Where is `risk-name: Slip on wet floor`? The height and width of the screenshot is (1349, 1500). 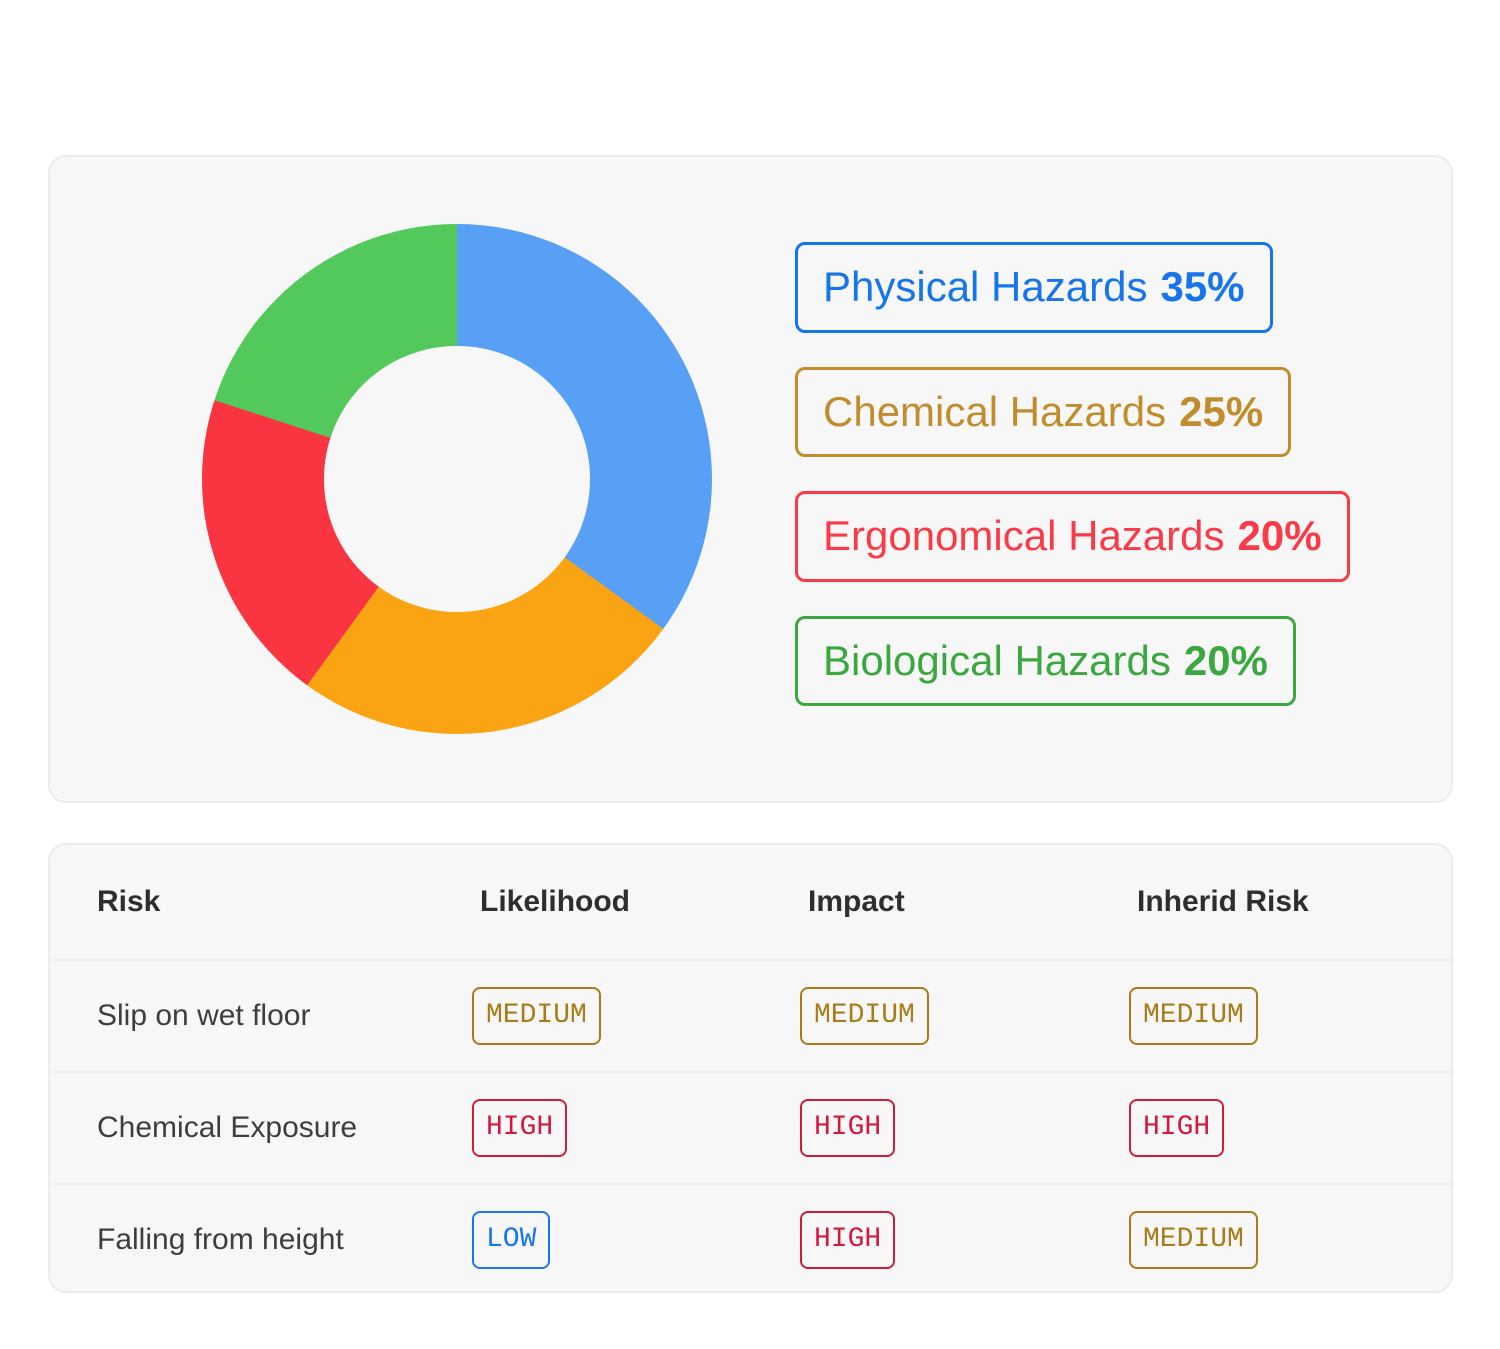 risk-name: Slip on wet floor is located at coordinates (204, 1015).